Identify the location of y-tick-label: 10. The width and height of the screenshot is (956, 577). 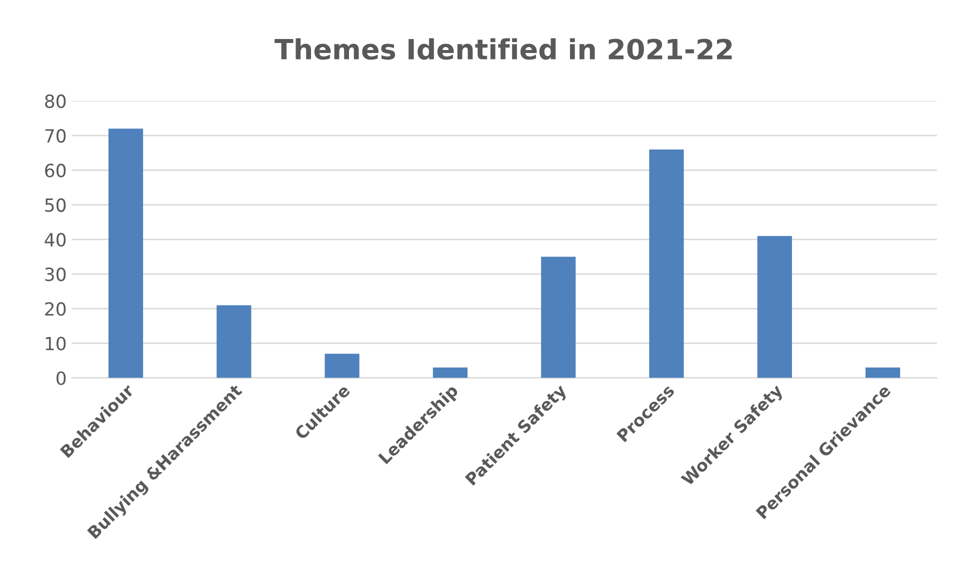
(56, 343).